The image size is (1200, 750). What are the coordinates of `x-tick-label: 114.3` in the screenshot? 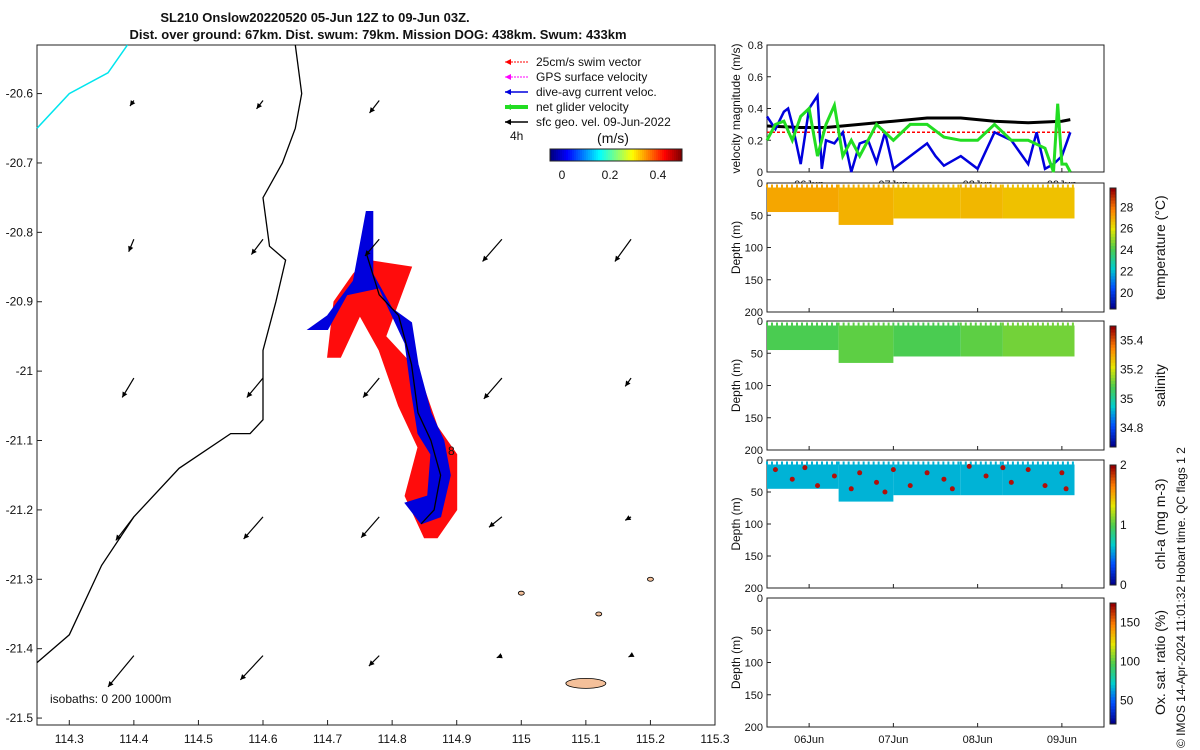 It's located at (69, 739).